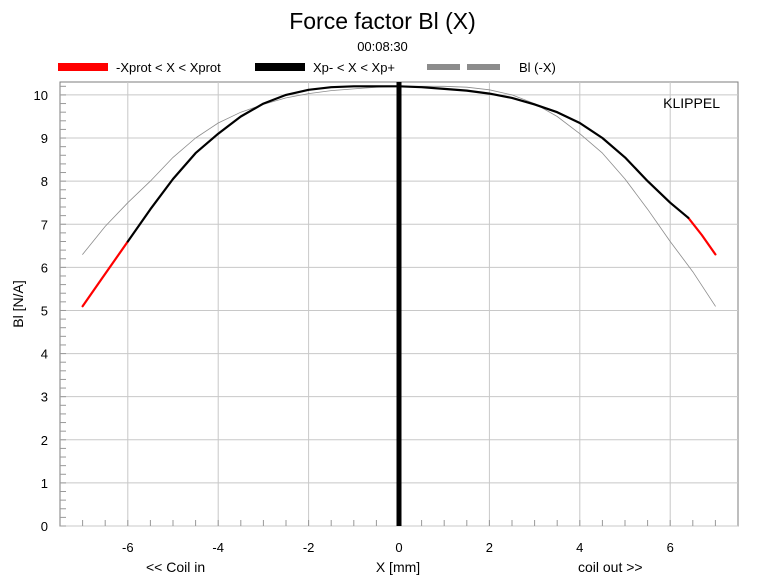  What do you see at coordinates (18, 303) in the screenshot?
I see `y-axis-label: Bl [N/A]` at bounding box center [18, 303].